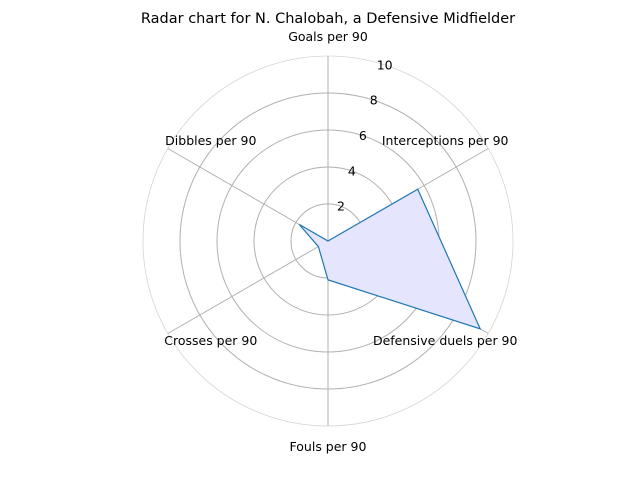  What do you see at coordinates (374, 100) in the screenshot?
I see `rtick-label: 8` at bounding box center [374, 100].